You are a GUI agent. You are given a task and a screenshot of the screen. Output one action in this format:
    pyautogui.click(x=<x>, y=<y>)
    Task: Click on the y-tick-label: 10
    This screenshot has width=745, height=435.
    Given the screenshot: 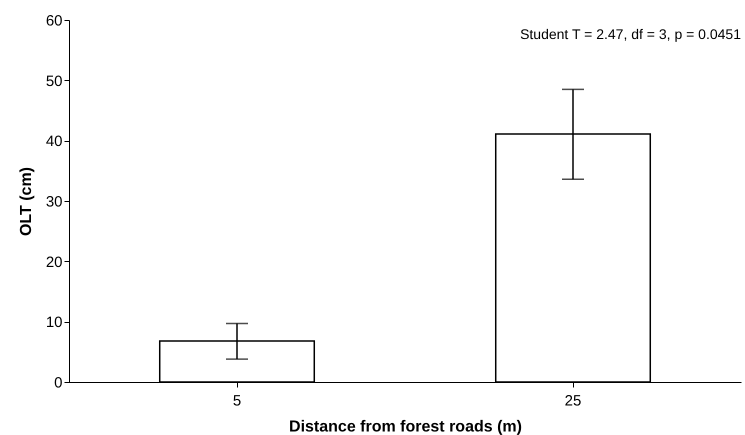 What is the action you would take?
    pyautogui.click(x=54, y=323)
    